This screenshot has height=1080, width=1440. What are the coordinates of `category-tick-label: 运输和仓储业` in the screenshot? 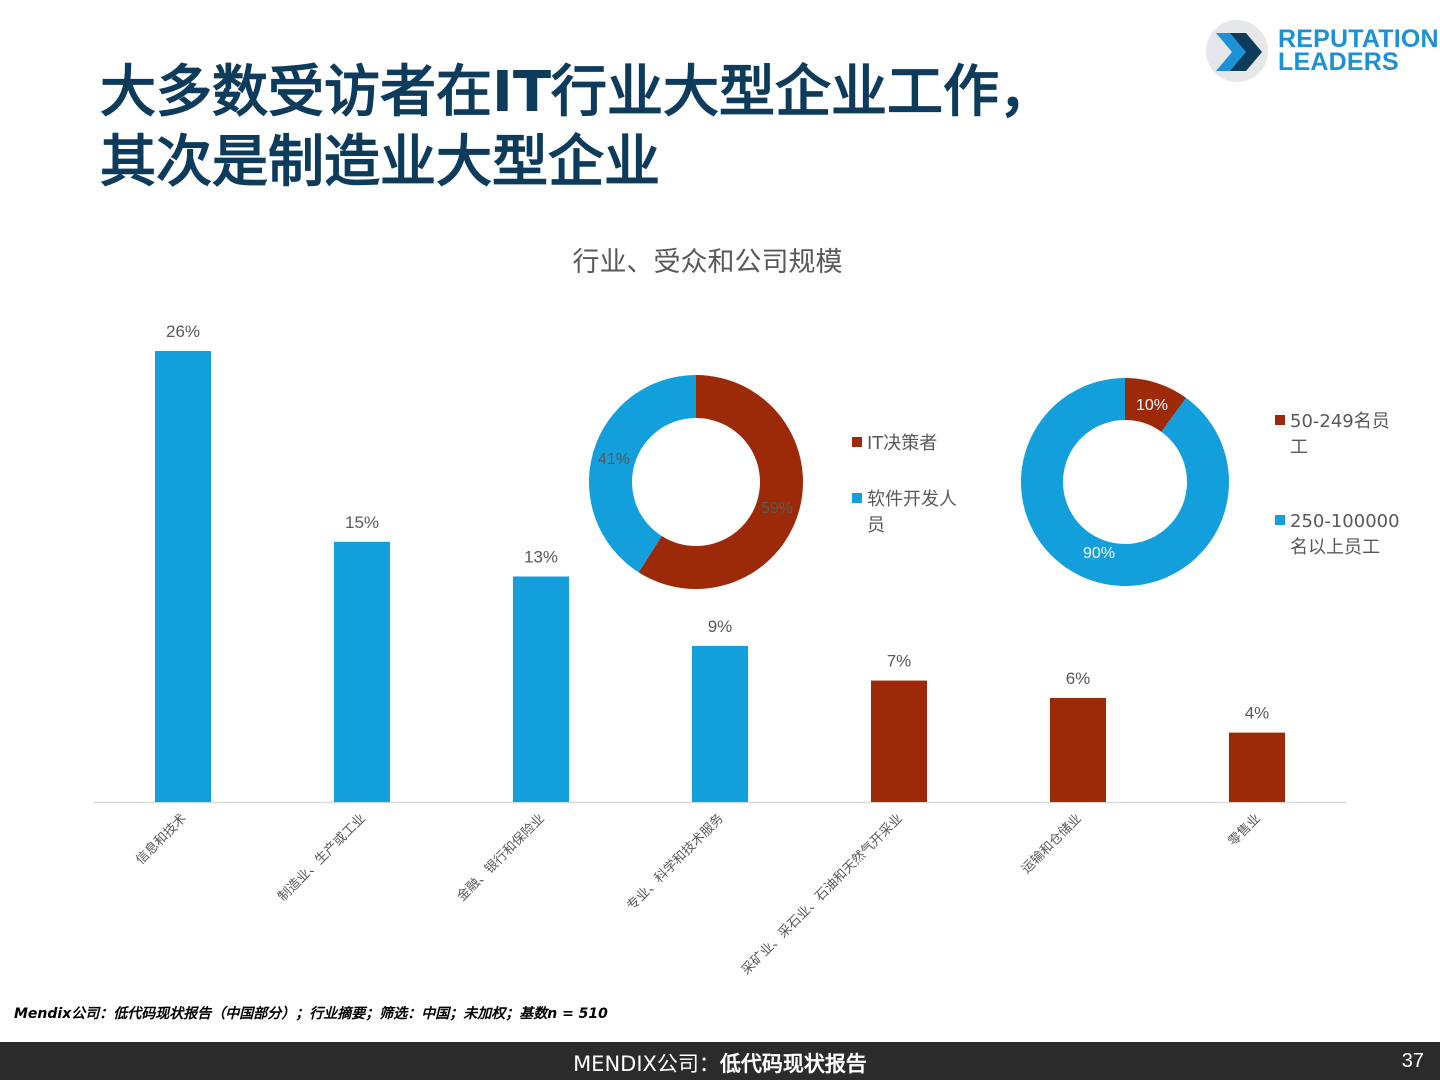 It's located at (1051, 844).